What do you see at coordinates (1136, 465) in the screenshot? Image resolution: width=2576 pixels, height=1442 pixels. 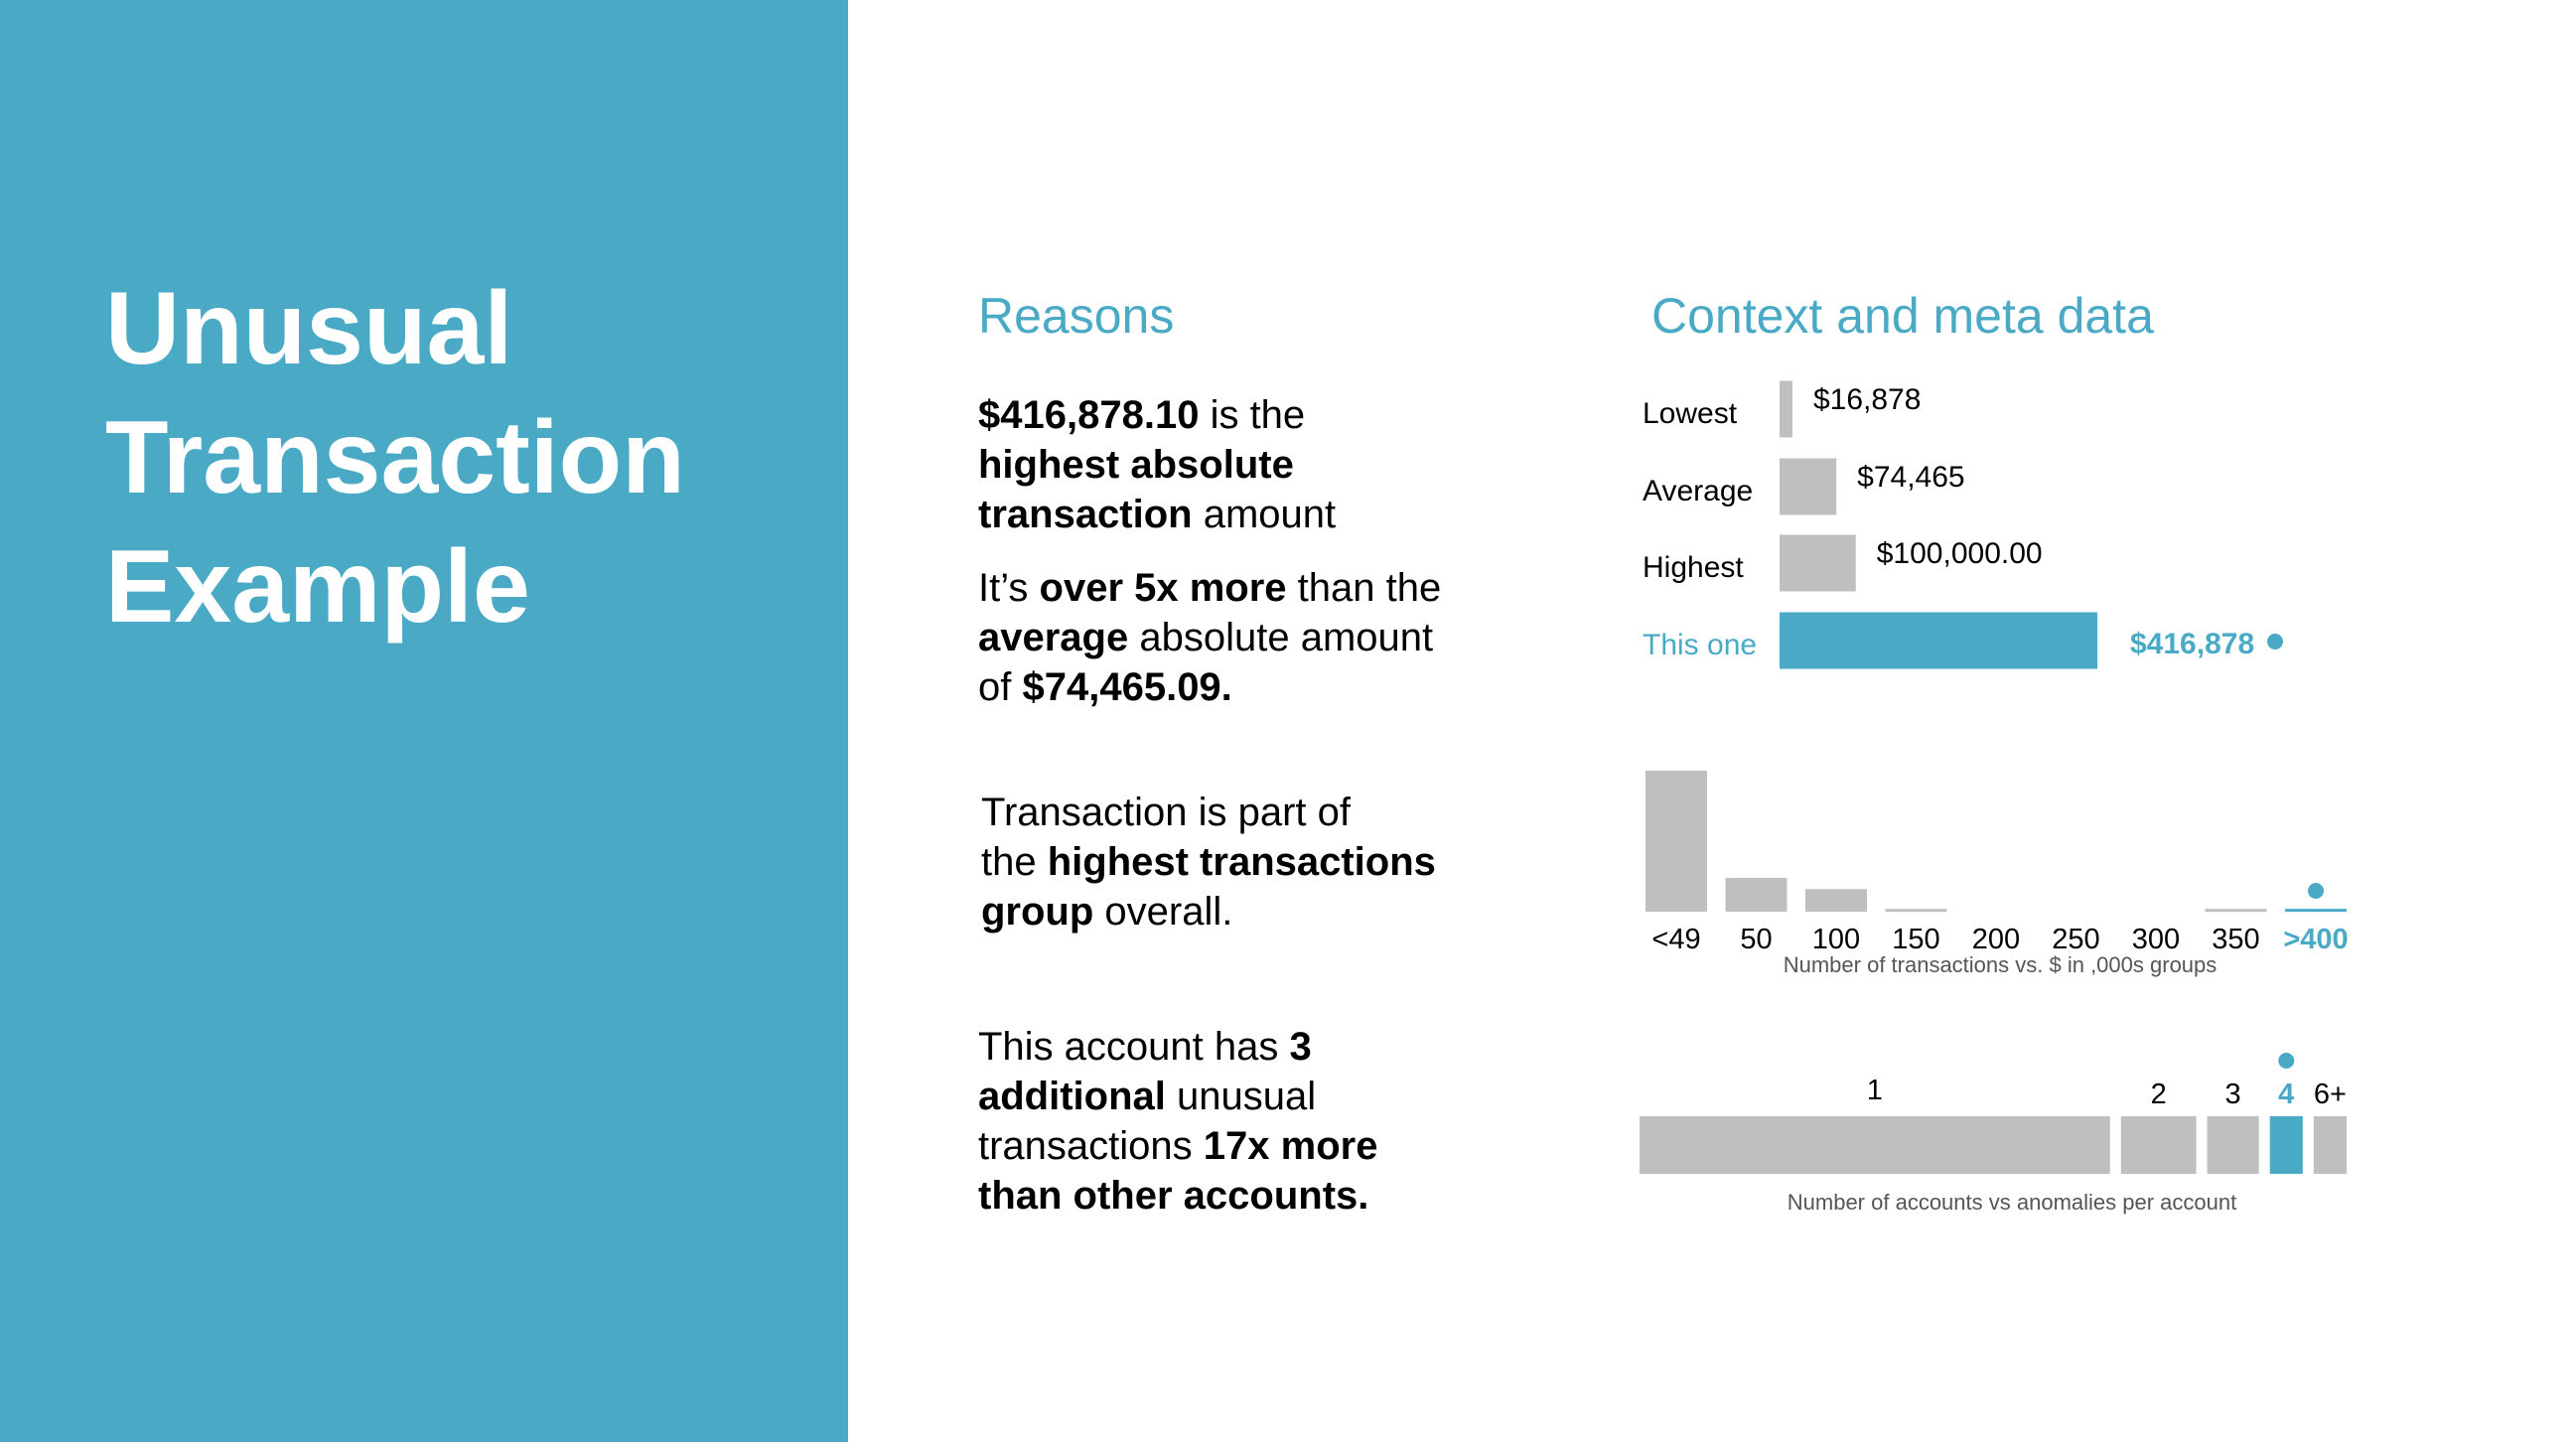 I see `reason-emphasis: highest absolute` at bounding box center [1136, 465].